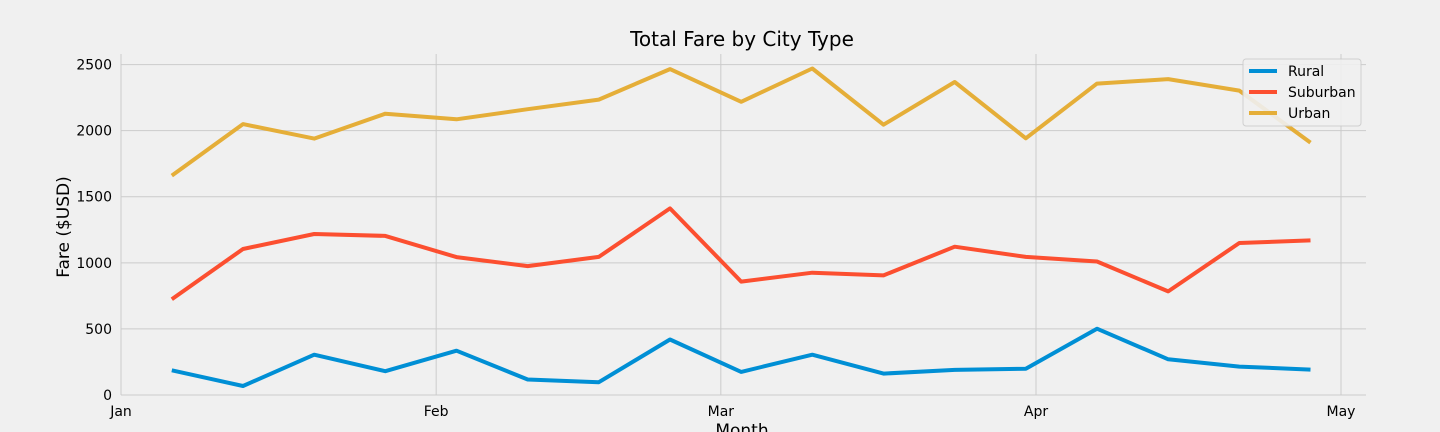  Describe the element at coordinates (94, 264) in the screenshot. I see `y-tick-label: 1000` at that location.